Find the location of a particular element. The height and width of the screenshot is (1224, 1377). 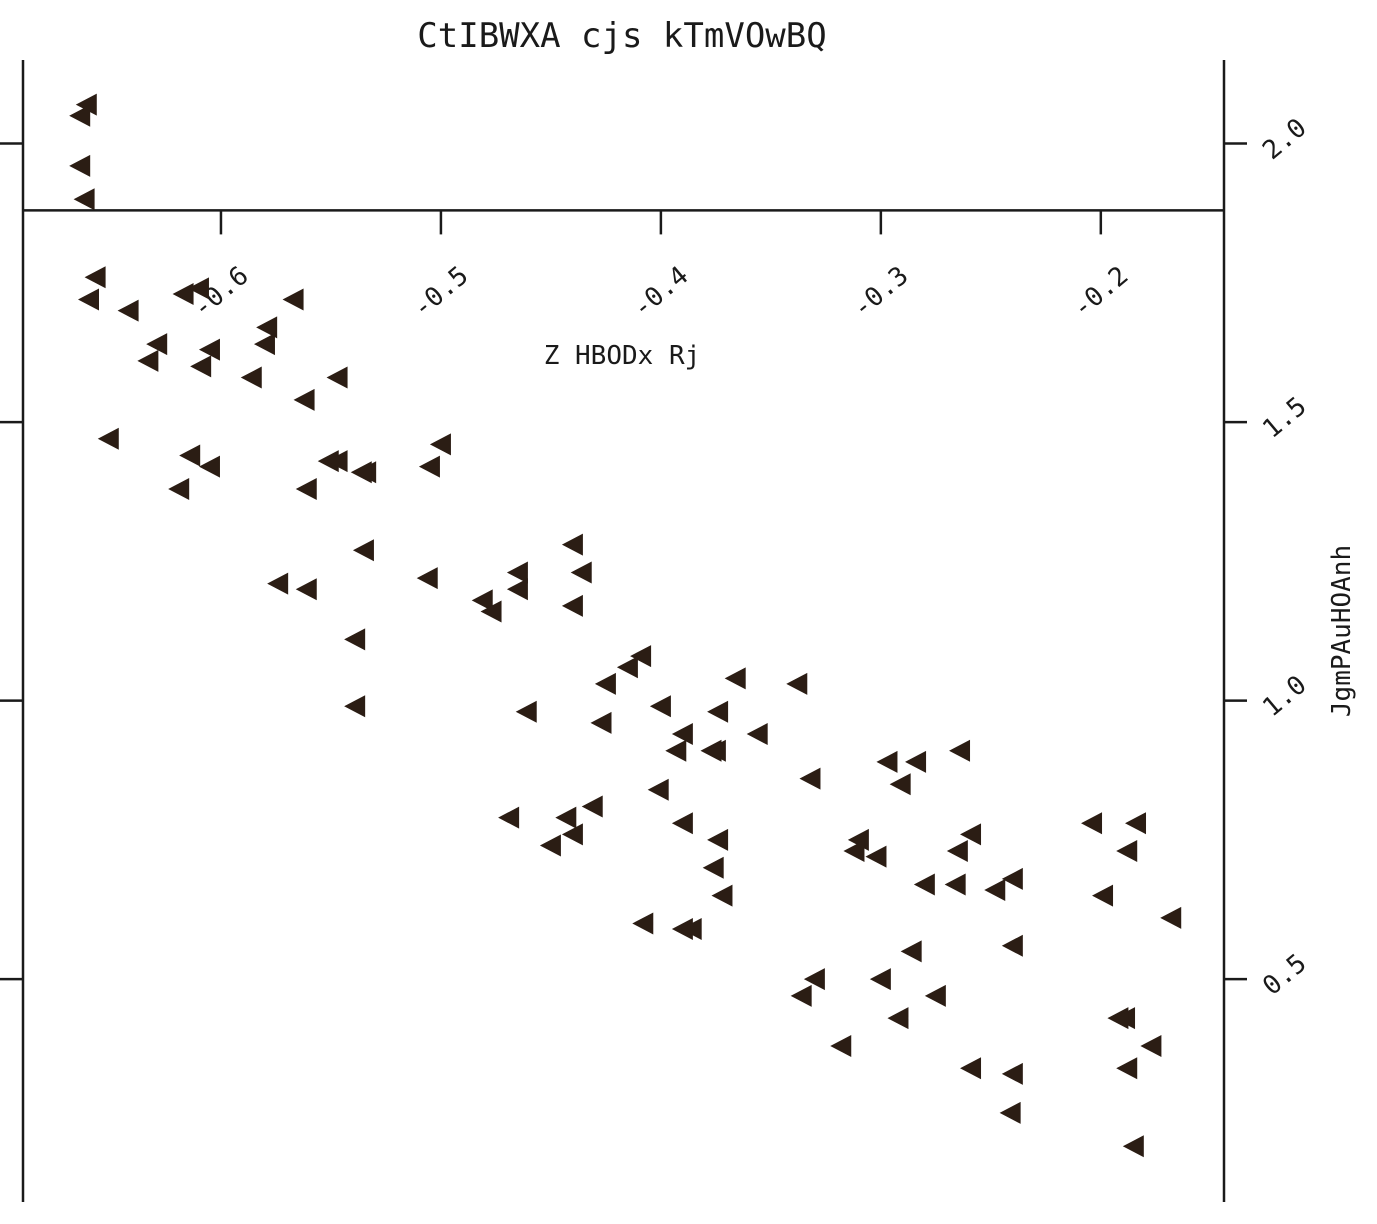

x-axis-label: Z HBODx Rj is located at coordinates (622, 356).